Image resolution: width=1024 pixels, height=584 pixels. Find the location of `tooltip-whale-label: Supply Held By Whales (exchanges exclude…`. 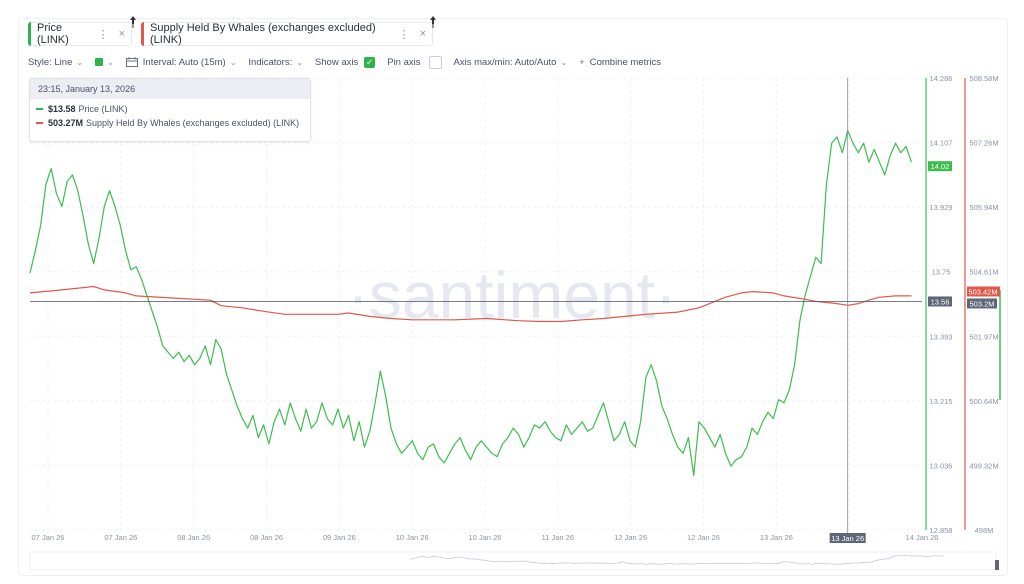

tooltip-whale-label: Supply Held By Whales (exchanges exclude… is located at coordinates (193, 123).